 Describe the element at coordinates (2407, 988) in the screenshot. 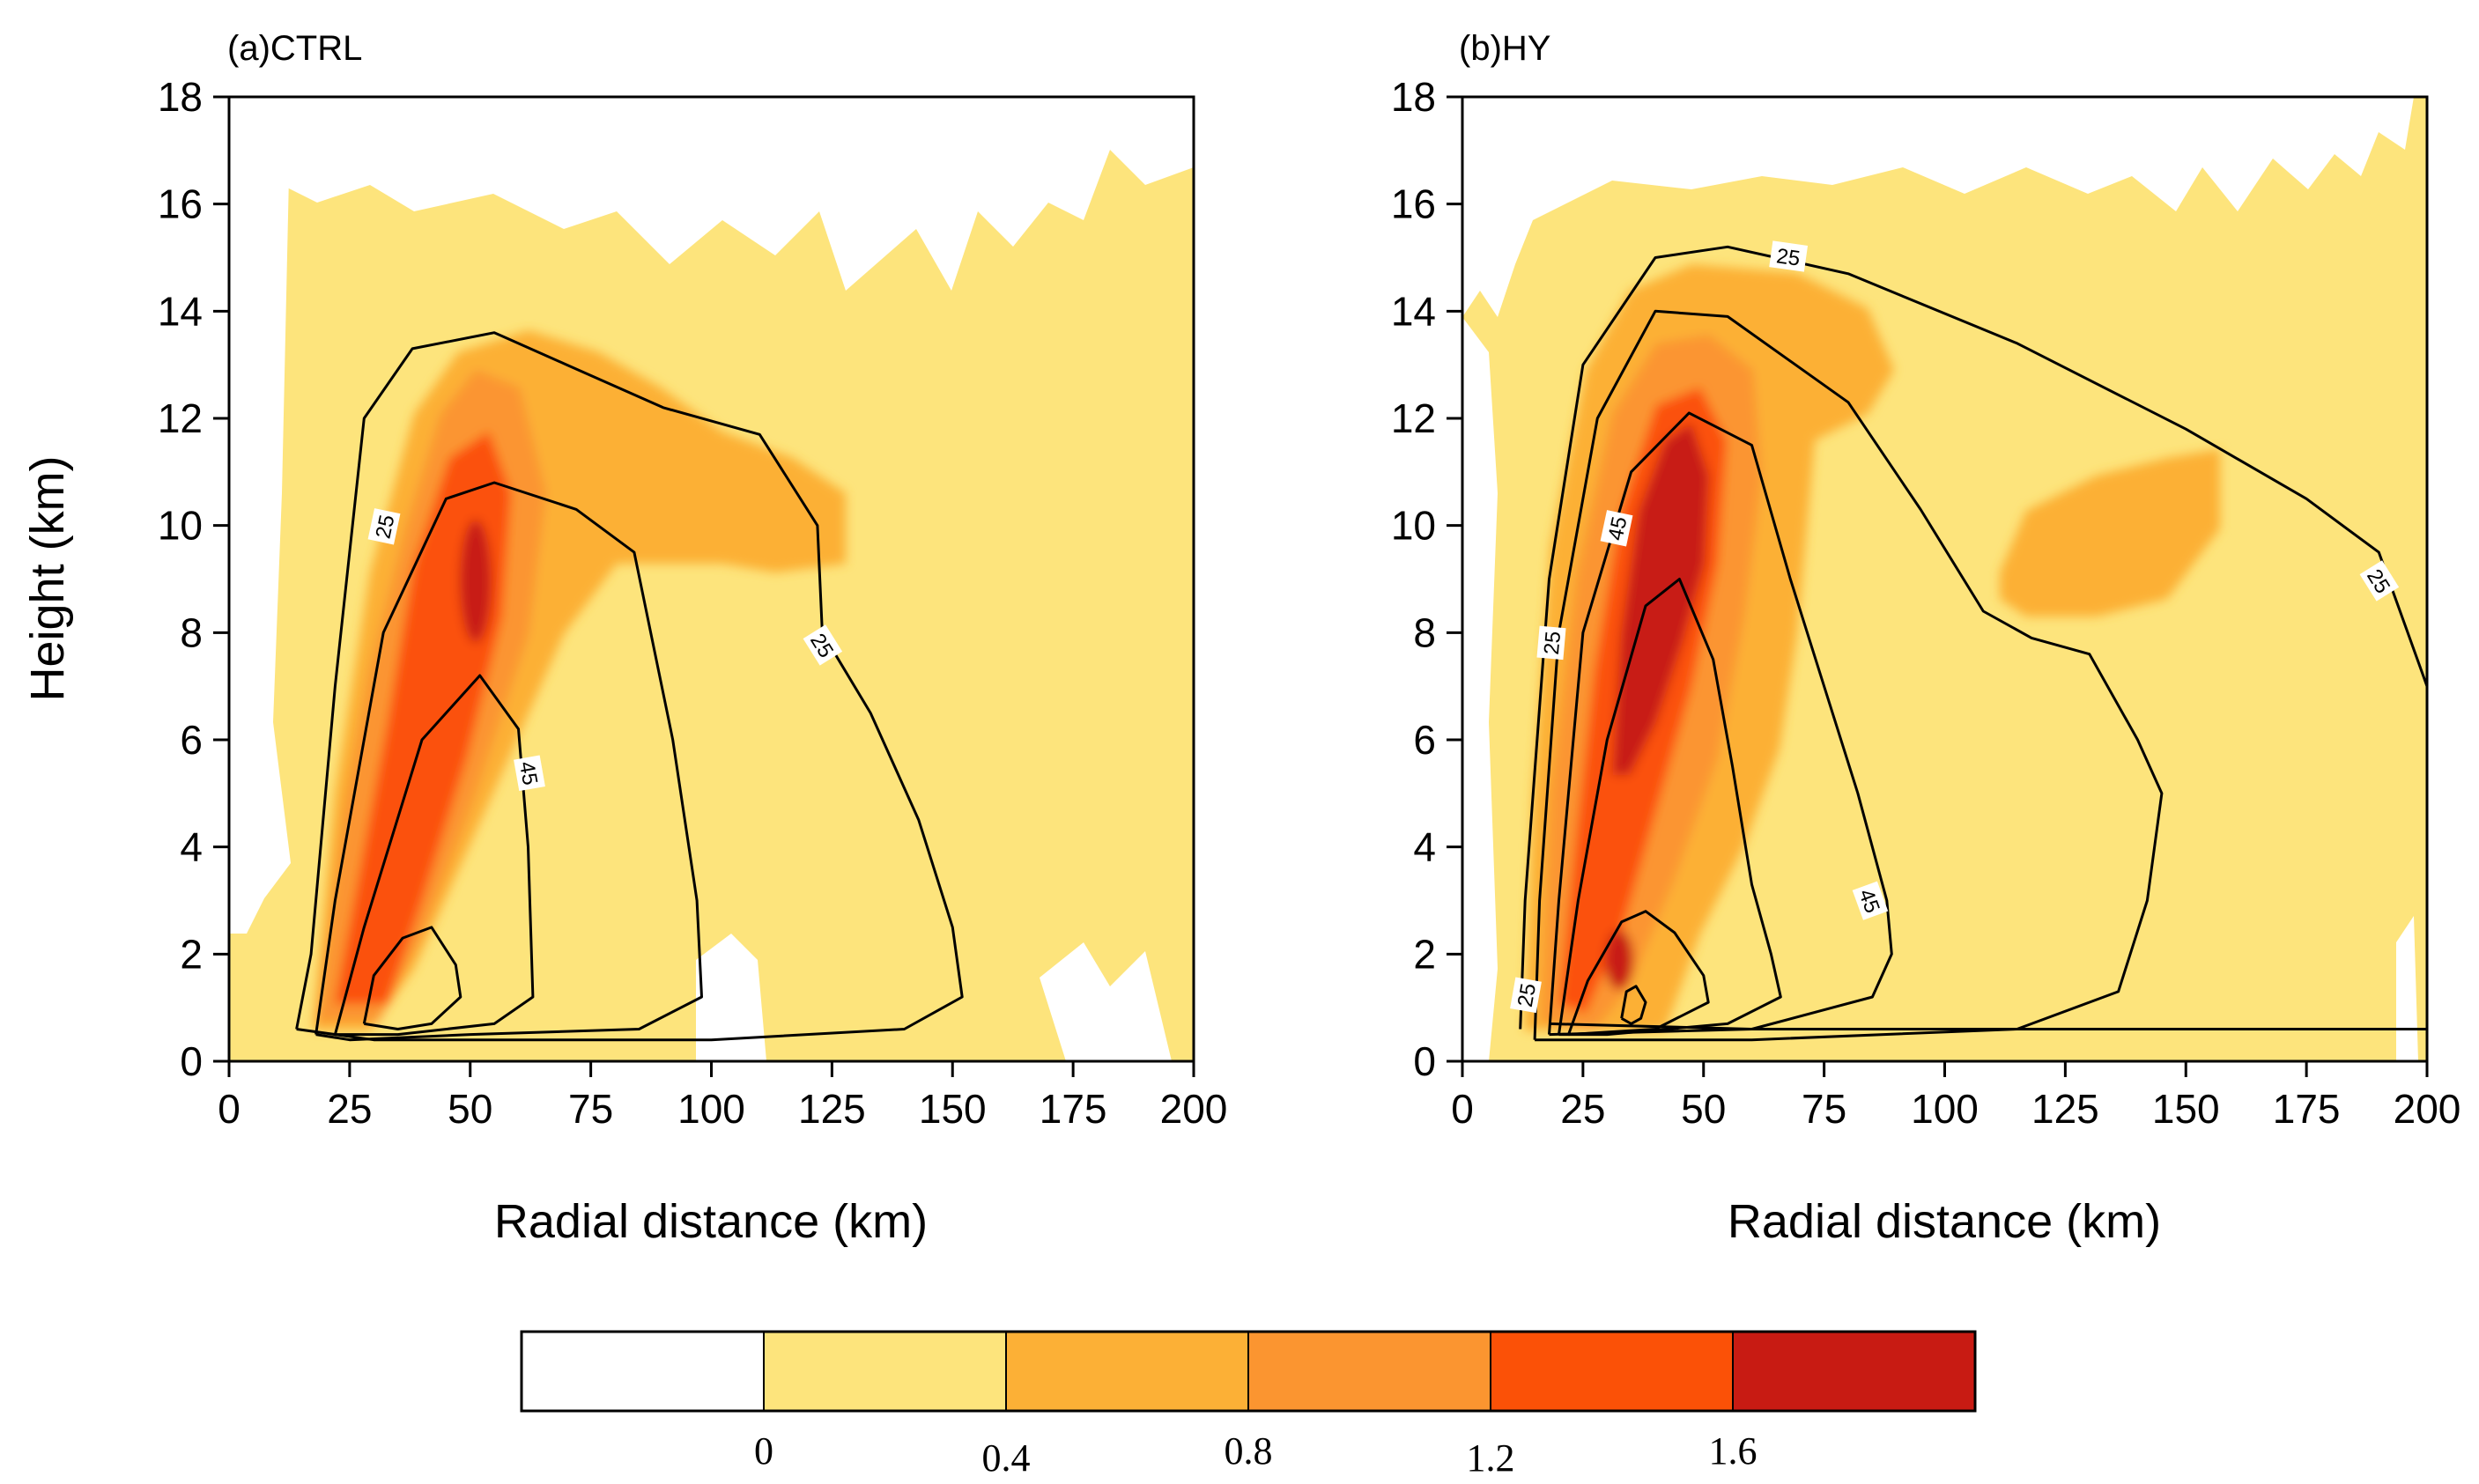

I see `white-patch-right-hy` at that location.